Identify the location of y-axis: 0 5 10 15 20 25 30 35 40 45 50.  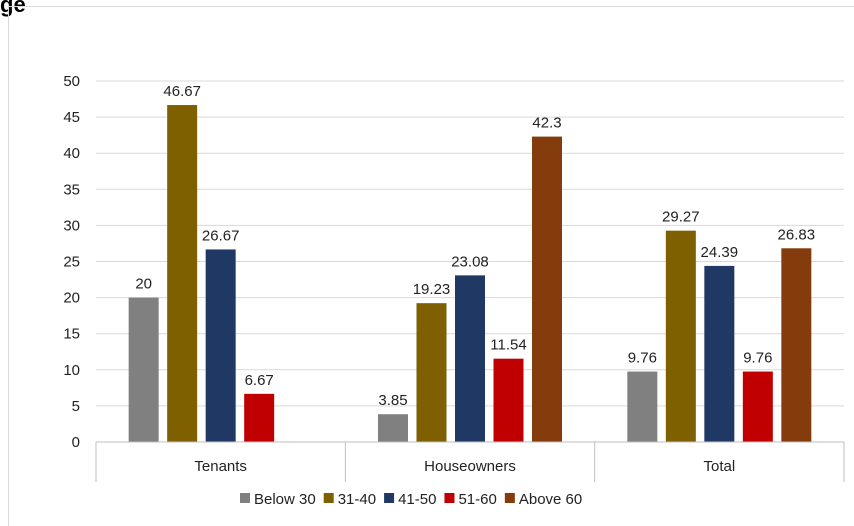
(71, 262).